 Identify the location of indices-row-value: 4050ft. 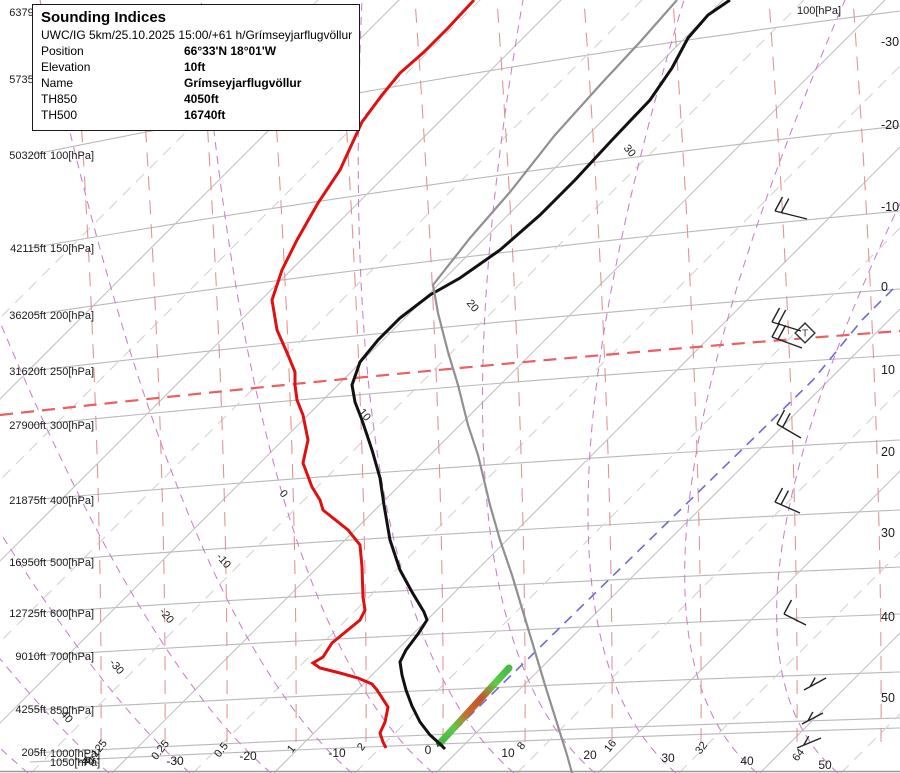
(201, 99).